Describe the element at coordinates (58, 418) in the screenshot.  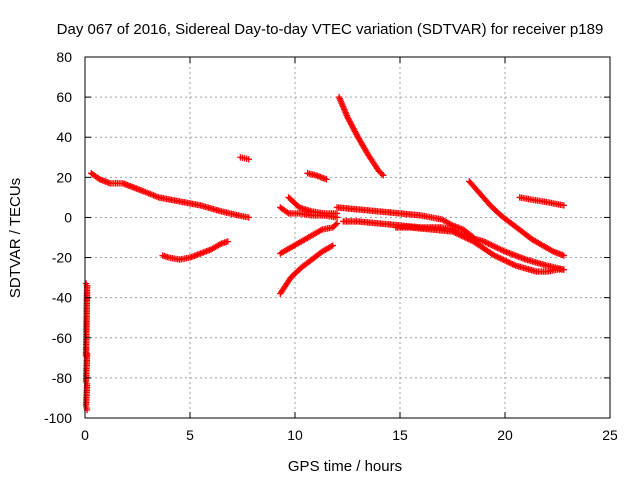
I see `y-tick-label: -100` at that location.